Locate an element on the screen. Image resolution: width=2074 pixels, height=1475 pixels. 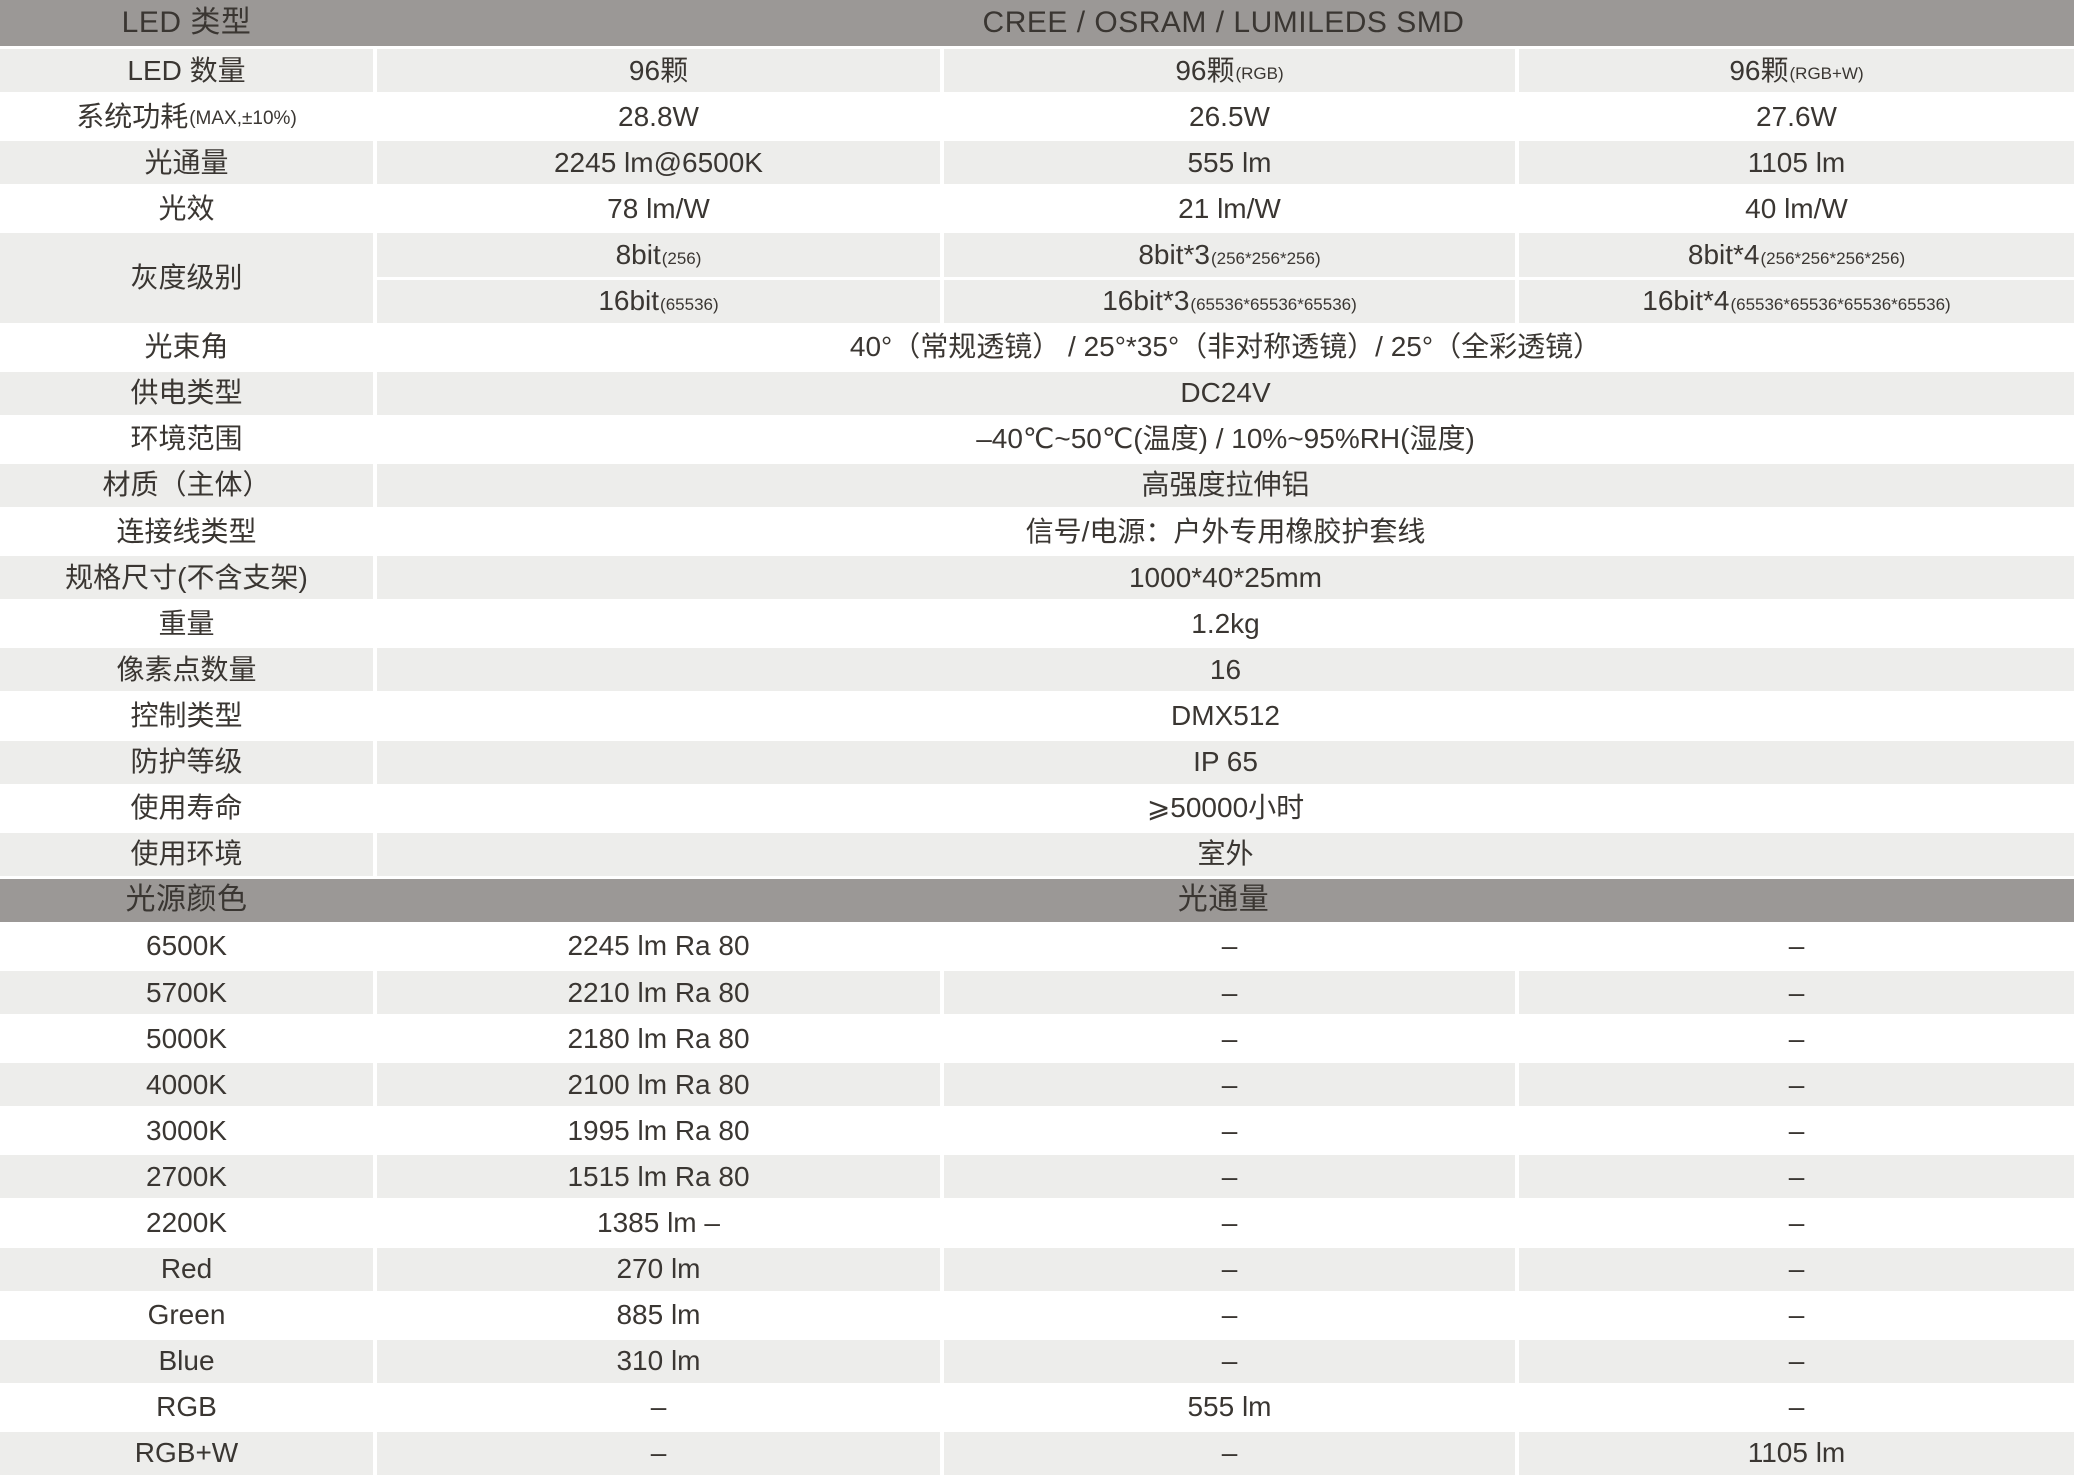
row-label: 供电类型 is located at coordinates (186, 391).